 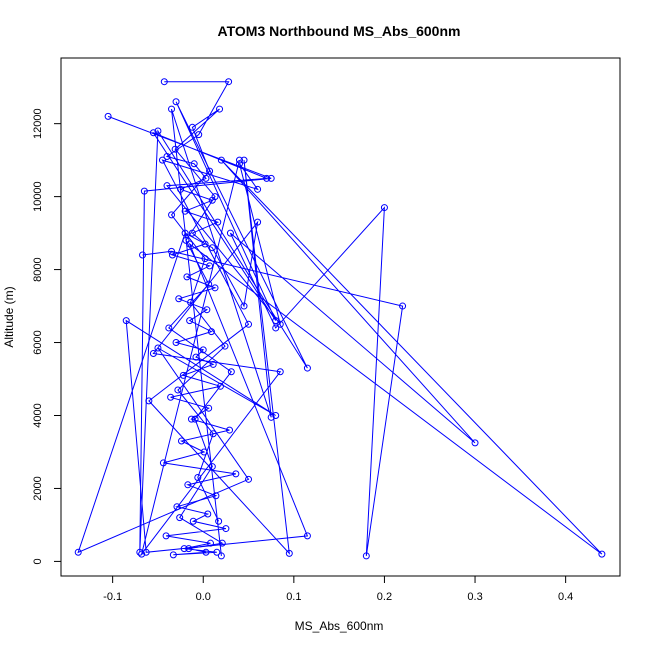 What do you see at coordinates (112, 597) in the screenshot?
I see `x-tick-label: -0.1` at bounding box center [112, 597].